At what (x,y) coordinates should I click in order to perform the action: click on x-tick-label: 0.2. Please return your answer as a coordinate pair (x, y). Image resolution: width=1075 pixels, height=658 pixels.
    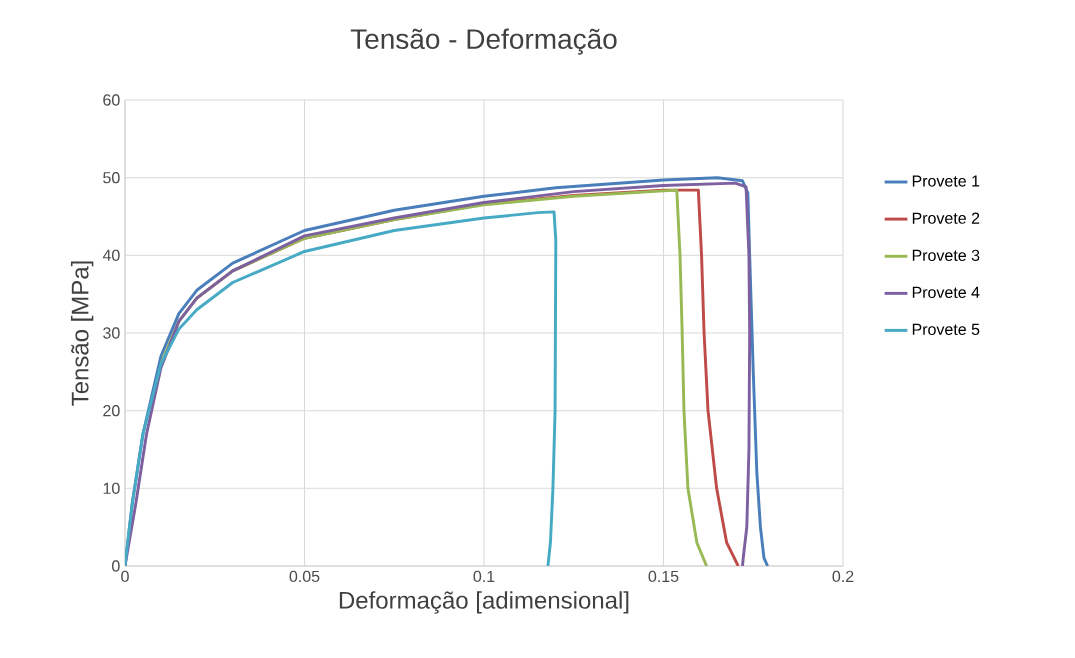
    Looking at the image, I should click on (843, 576).